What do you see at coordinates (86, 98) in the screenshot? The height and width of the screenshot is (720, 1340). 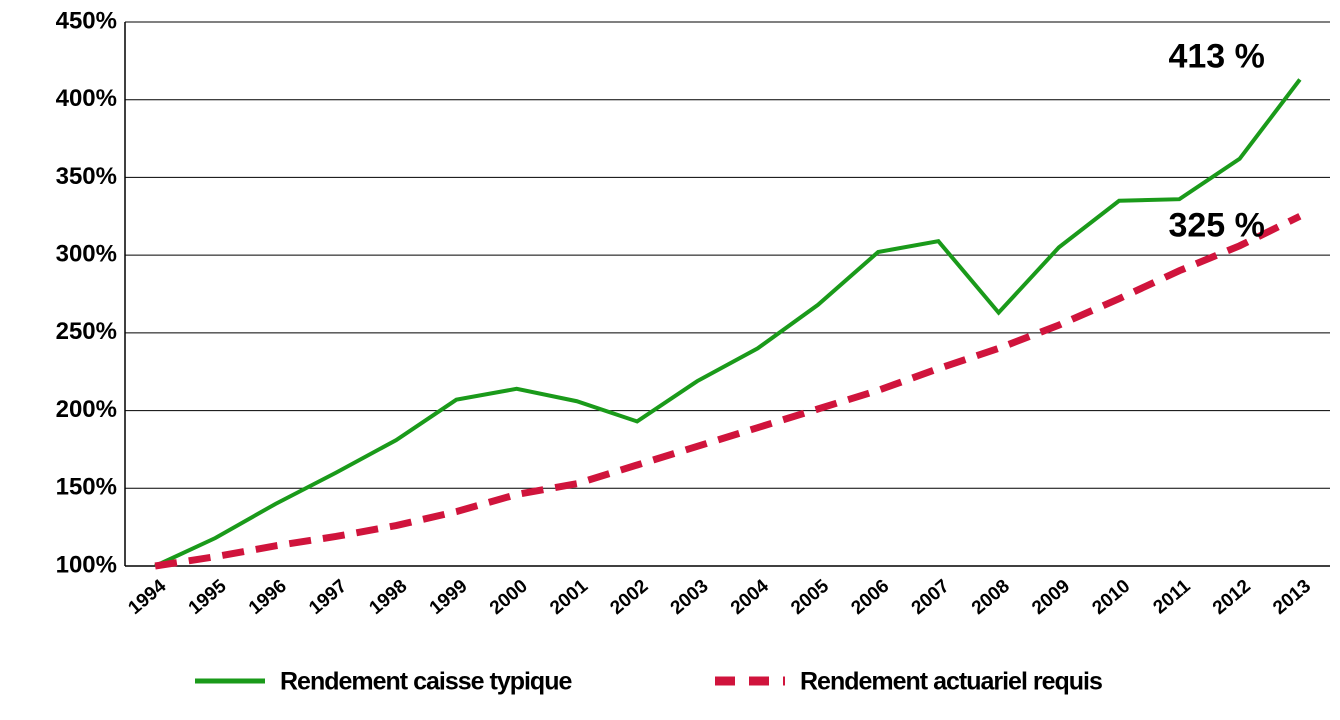 I see `y-tick-label: 400%` at bounding box center [86, 98].